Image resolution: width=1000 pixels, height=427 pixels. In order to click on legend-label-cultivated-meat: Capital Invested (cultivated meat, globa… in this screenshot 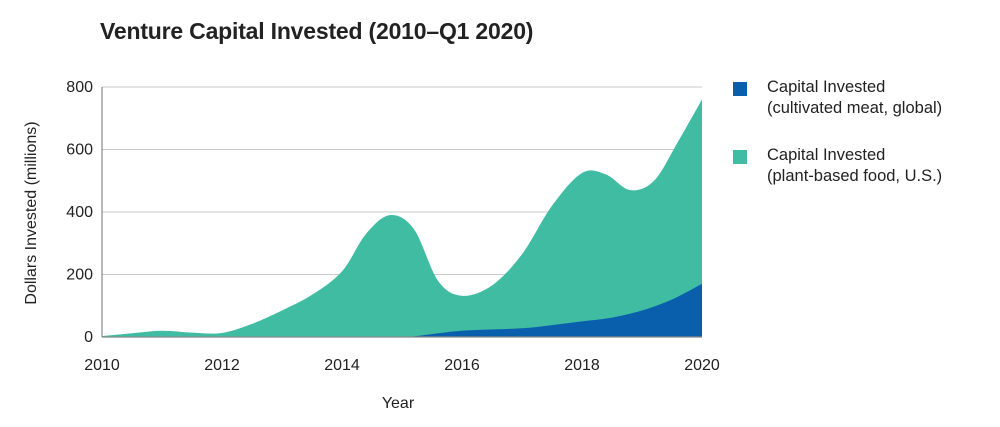, I will do `click(880, 98)`.